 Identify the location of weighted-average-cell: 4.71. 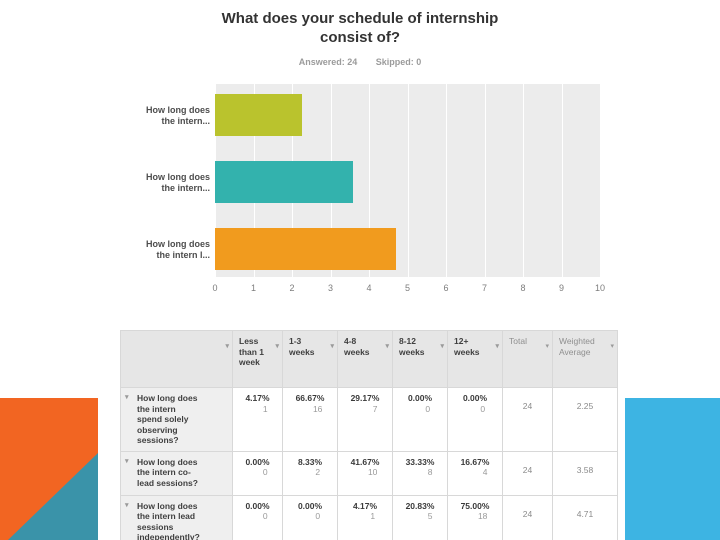
(585, 517).